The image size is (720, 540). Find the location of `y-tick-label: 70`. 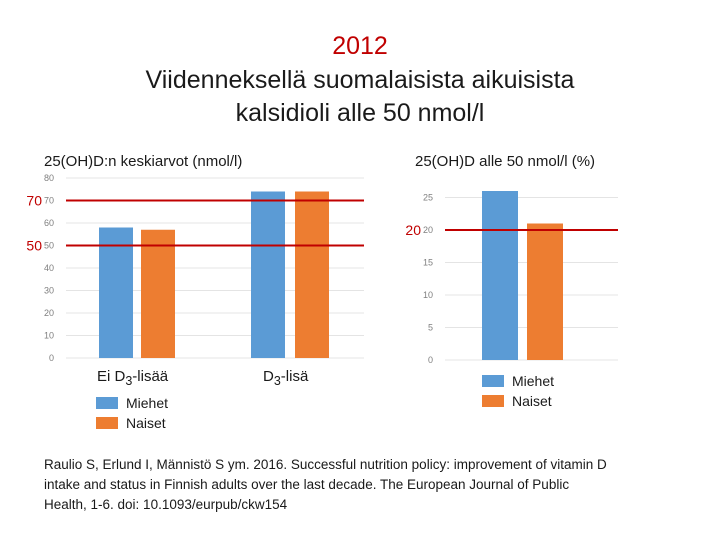

y-tick-label: 70 is located at coordinates (49, 201).